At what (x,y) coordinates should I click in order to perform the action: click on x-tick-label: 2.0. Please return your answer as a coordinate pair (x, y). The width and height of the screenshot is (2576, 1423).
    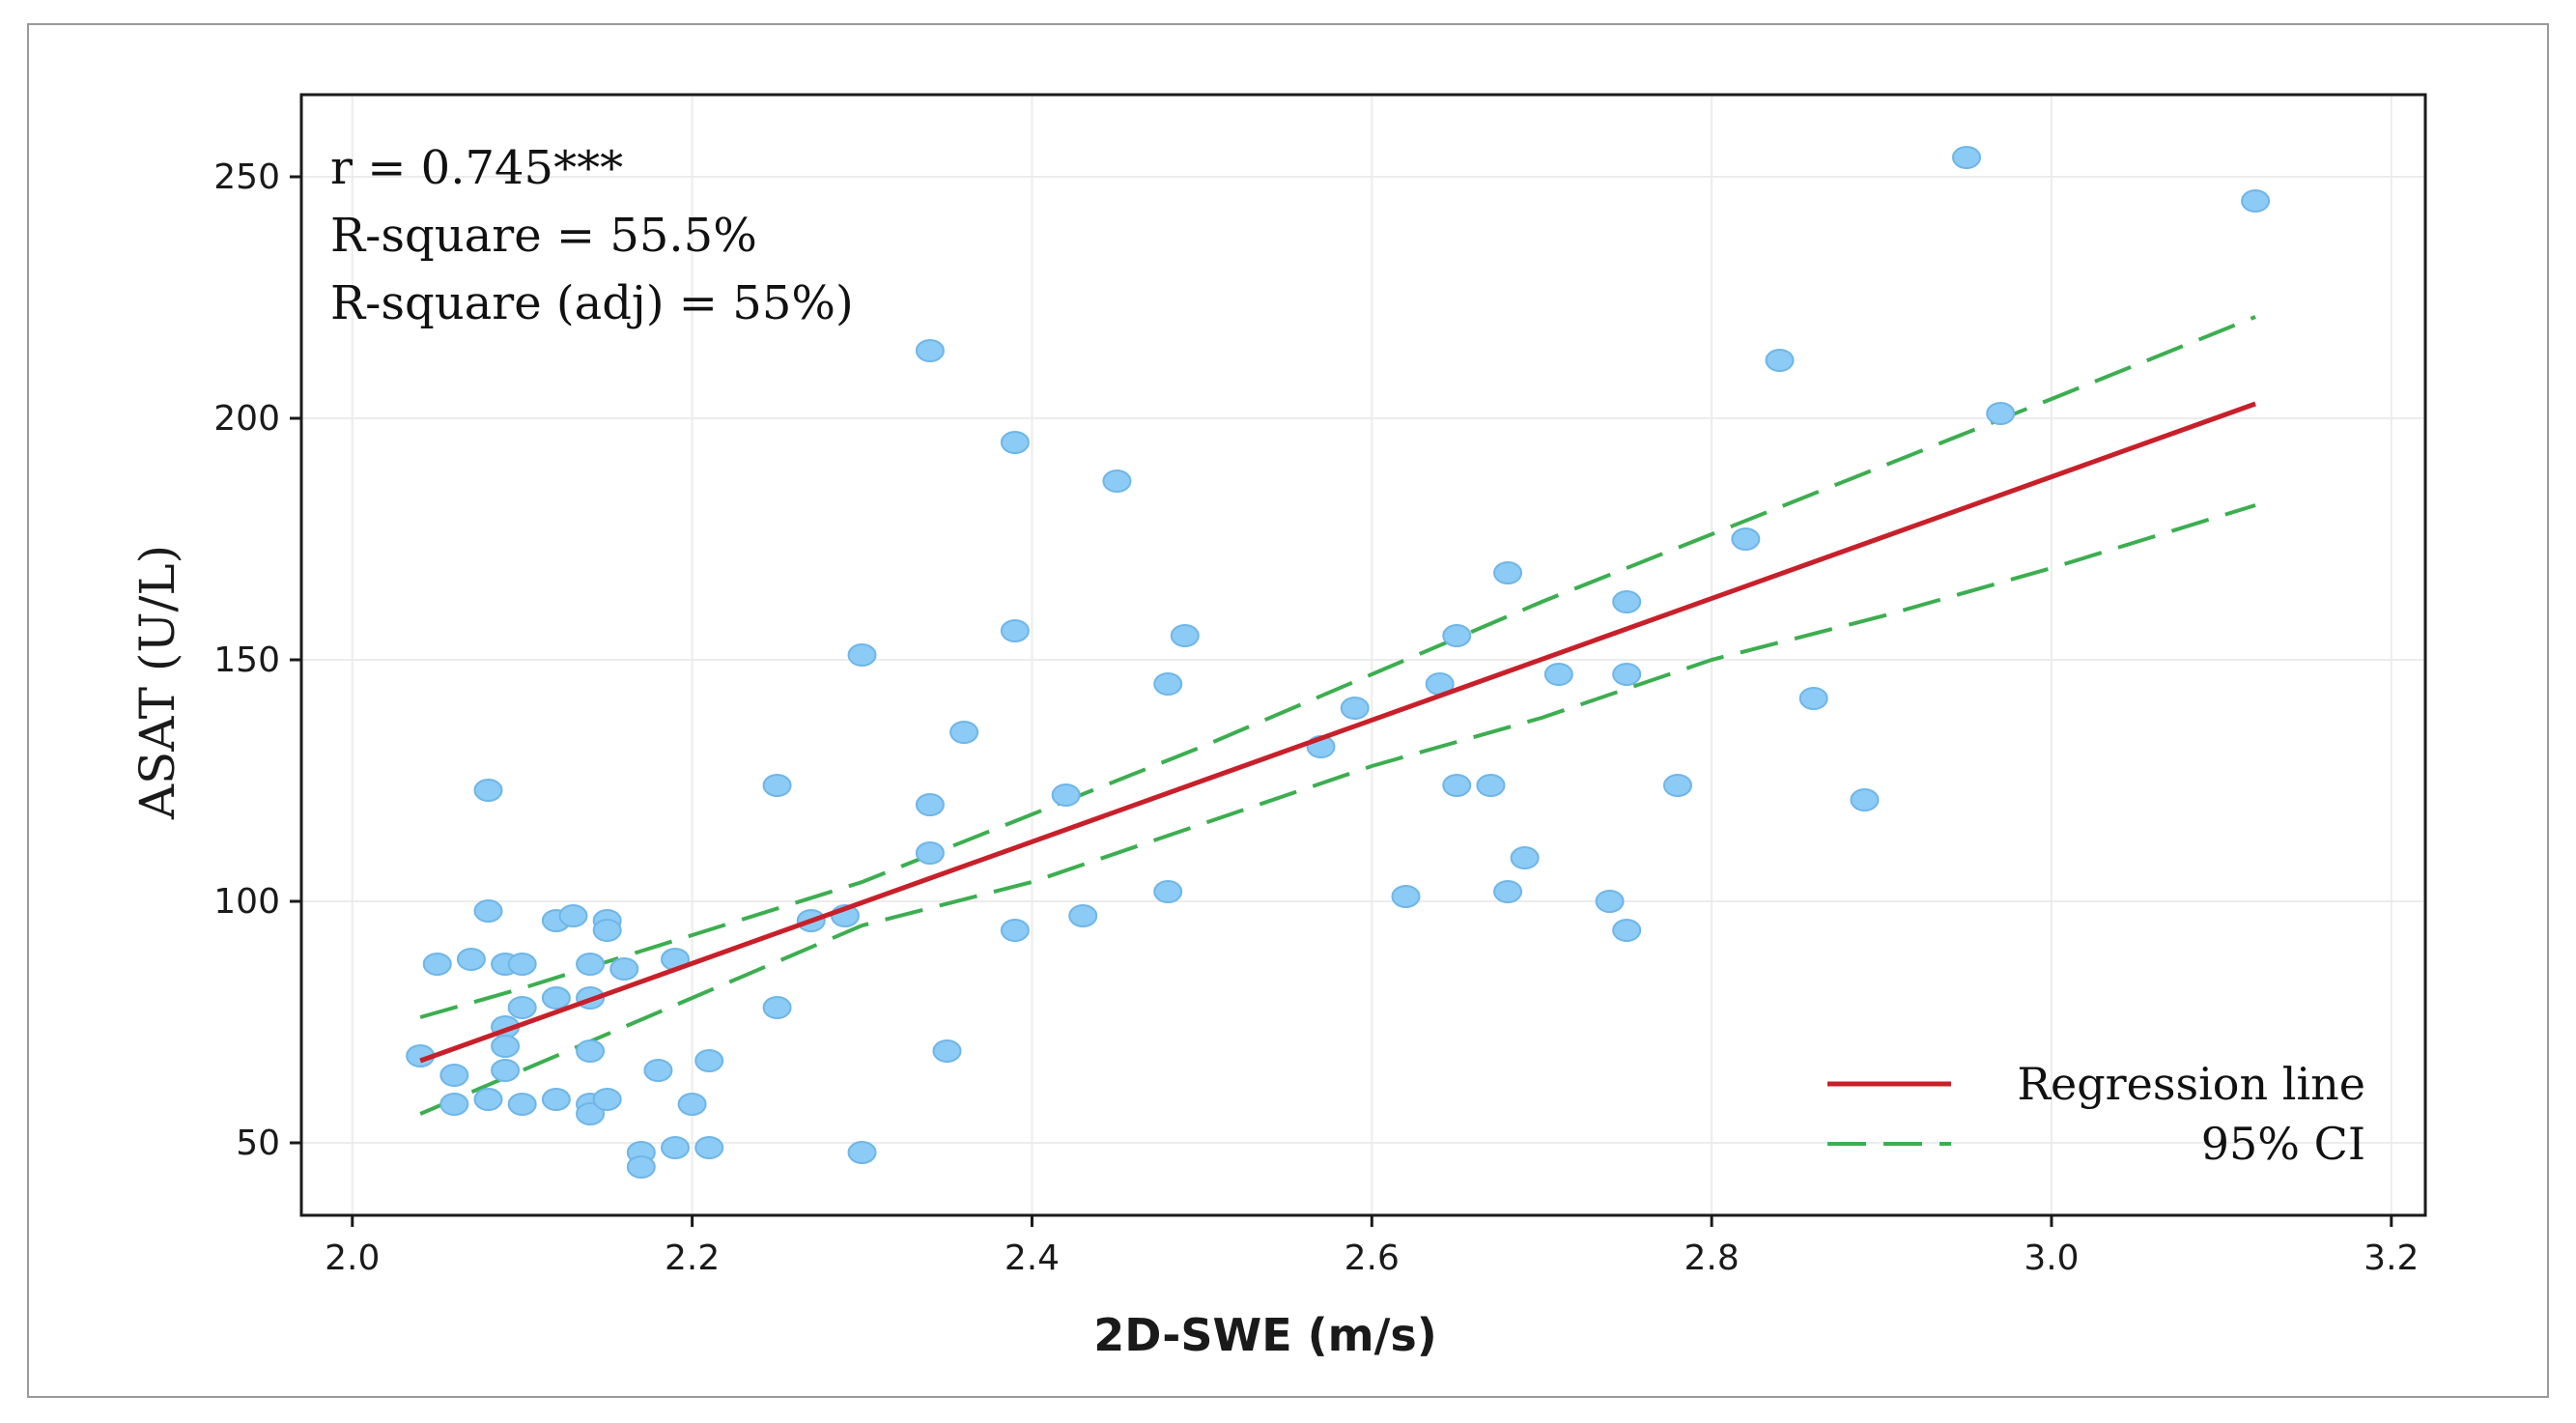
    Looking at the image, I should click on (352, 1258).